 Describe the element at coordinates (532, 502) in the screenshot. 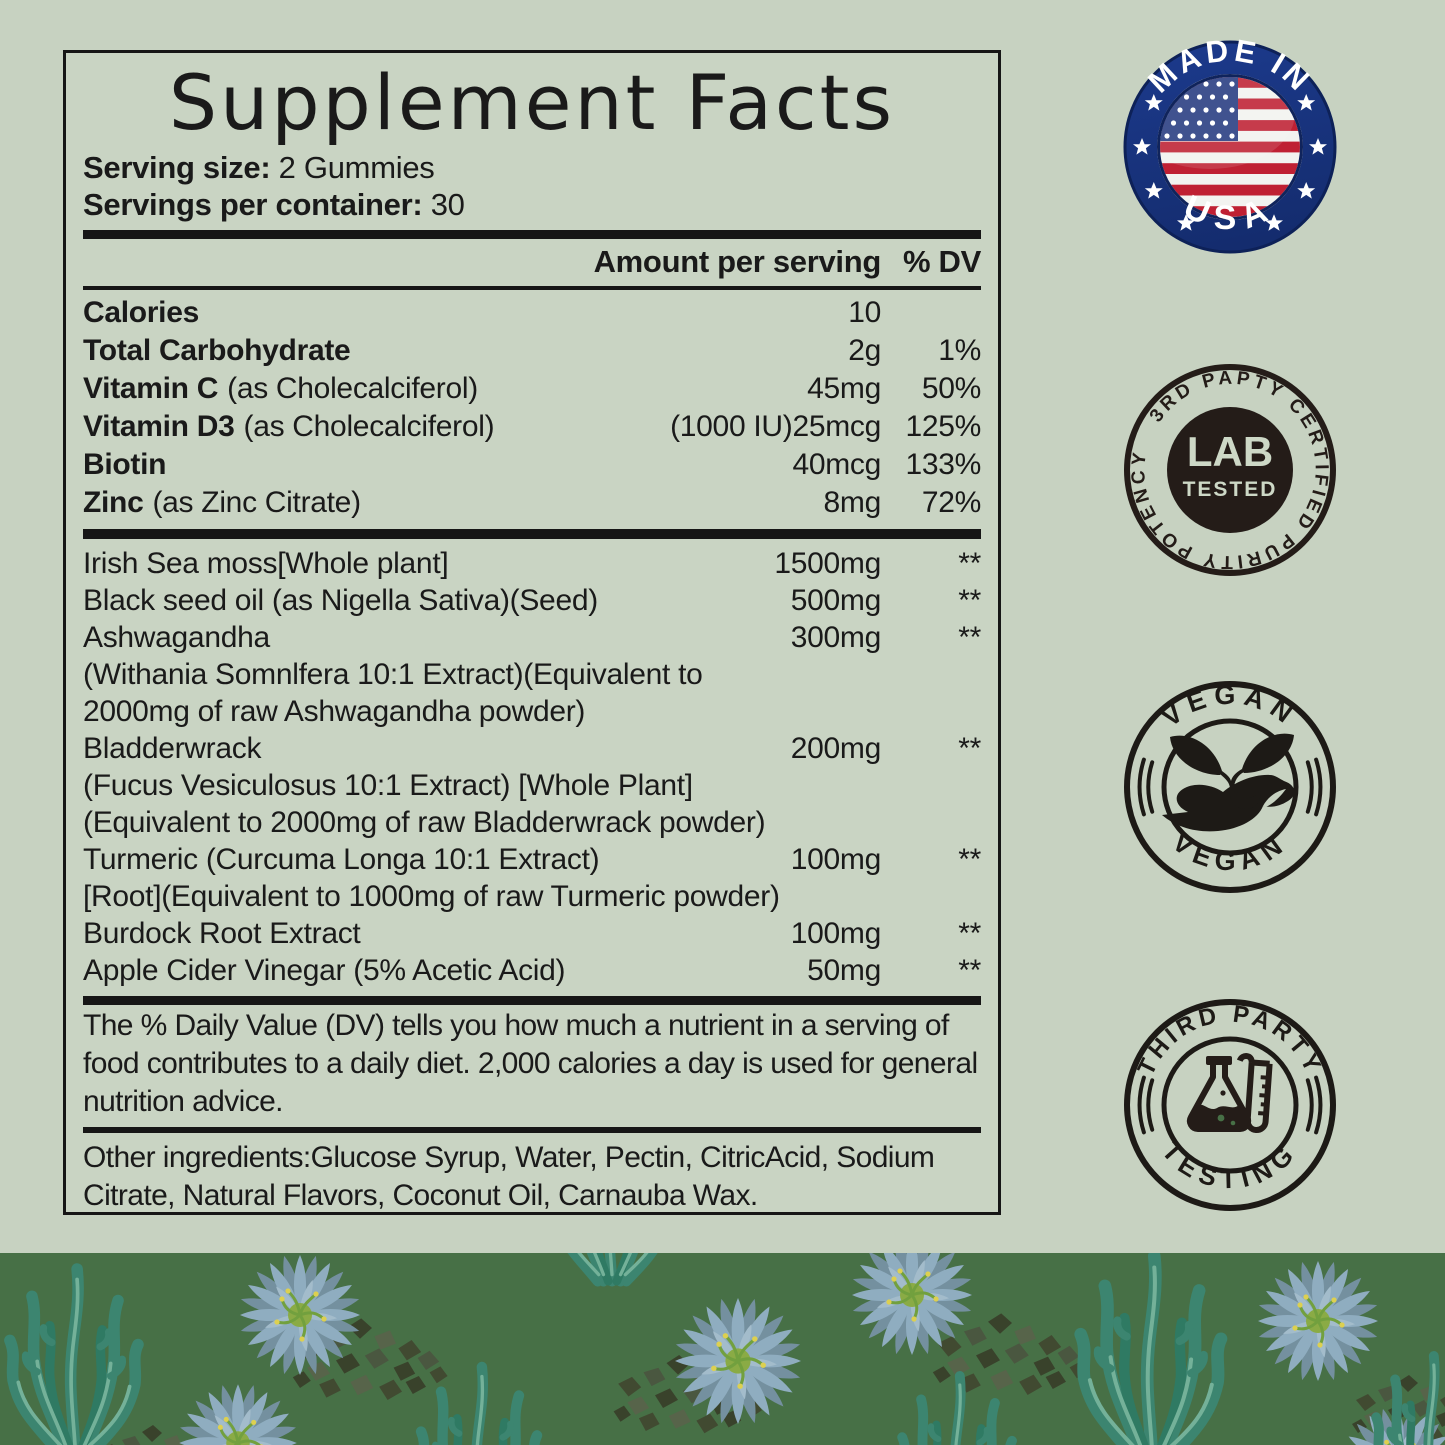

I see `table-row: Zinc (as Zinc Citrate) 8mg 72%` at that location.